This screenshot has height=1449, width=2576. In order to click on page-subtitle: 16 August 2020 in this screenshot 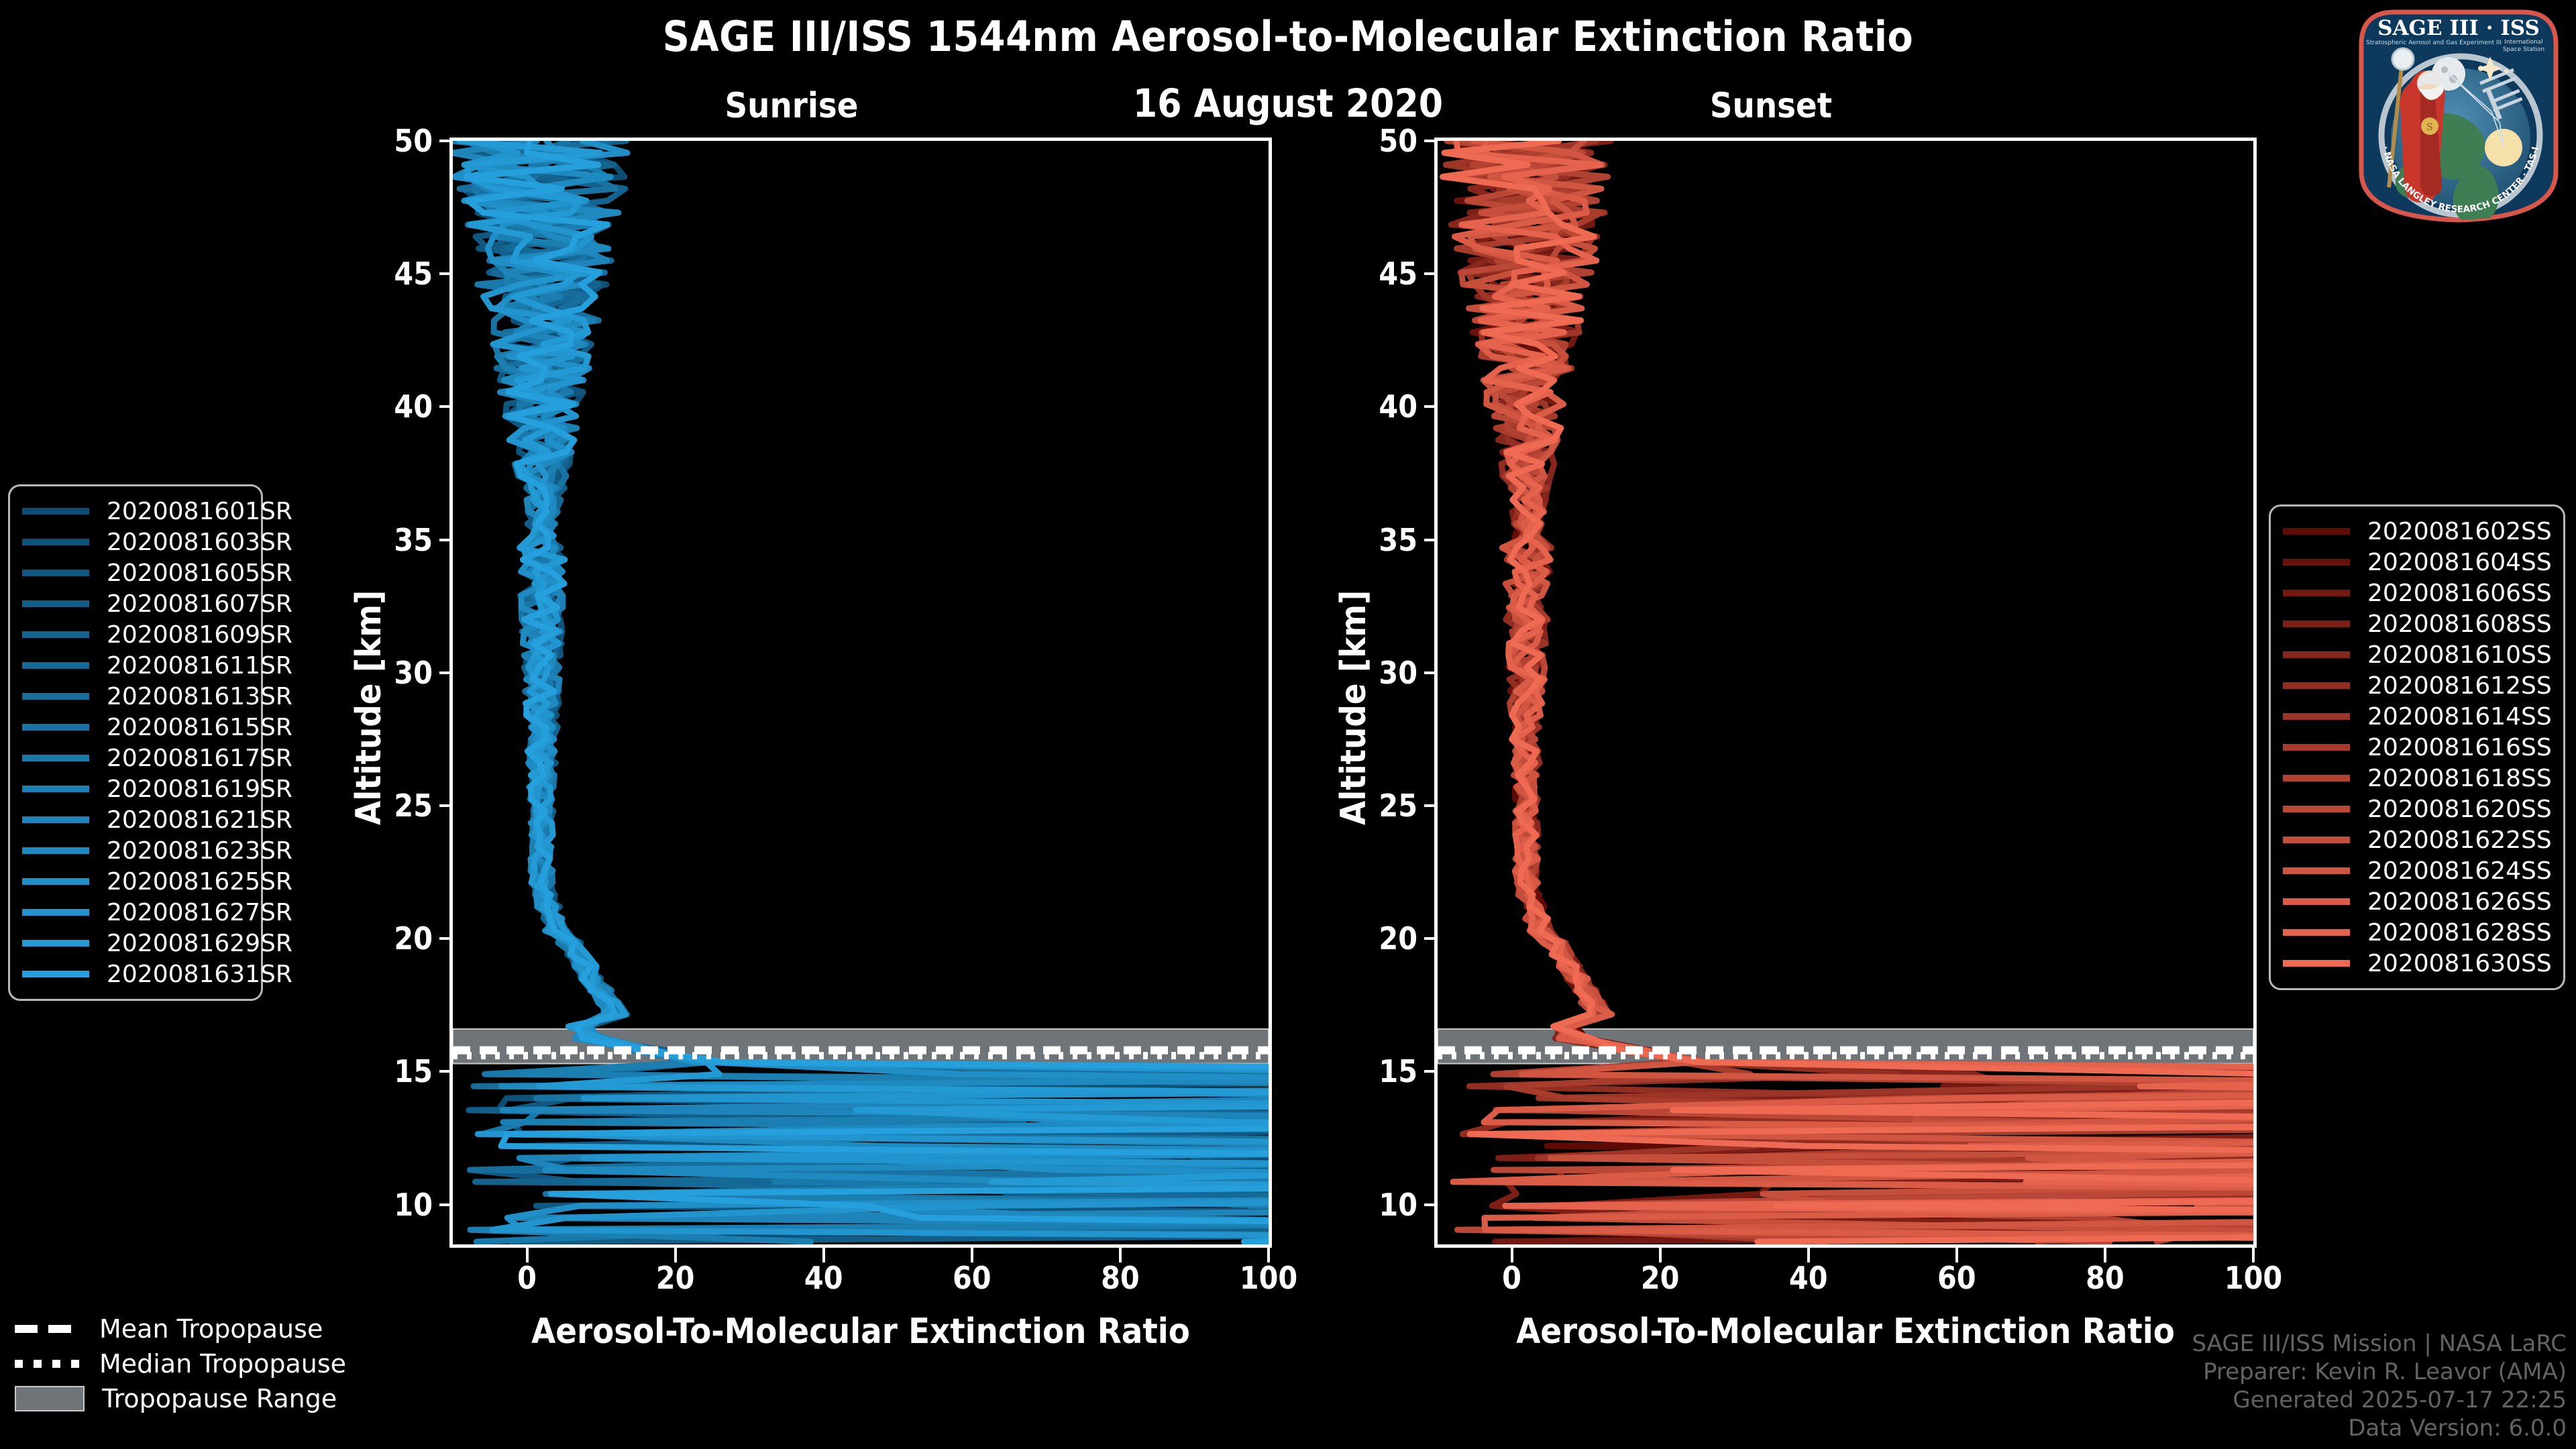, I will do `click(1288, 103)`.